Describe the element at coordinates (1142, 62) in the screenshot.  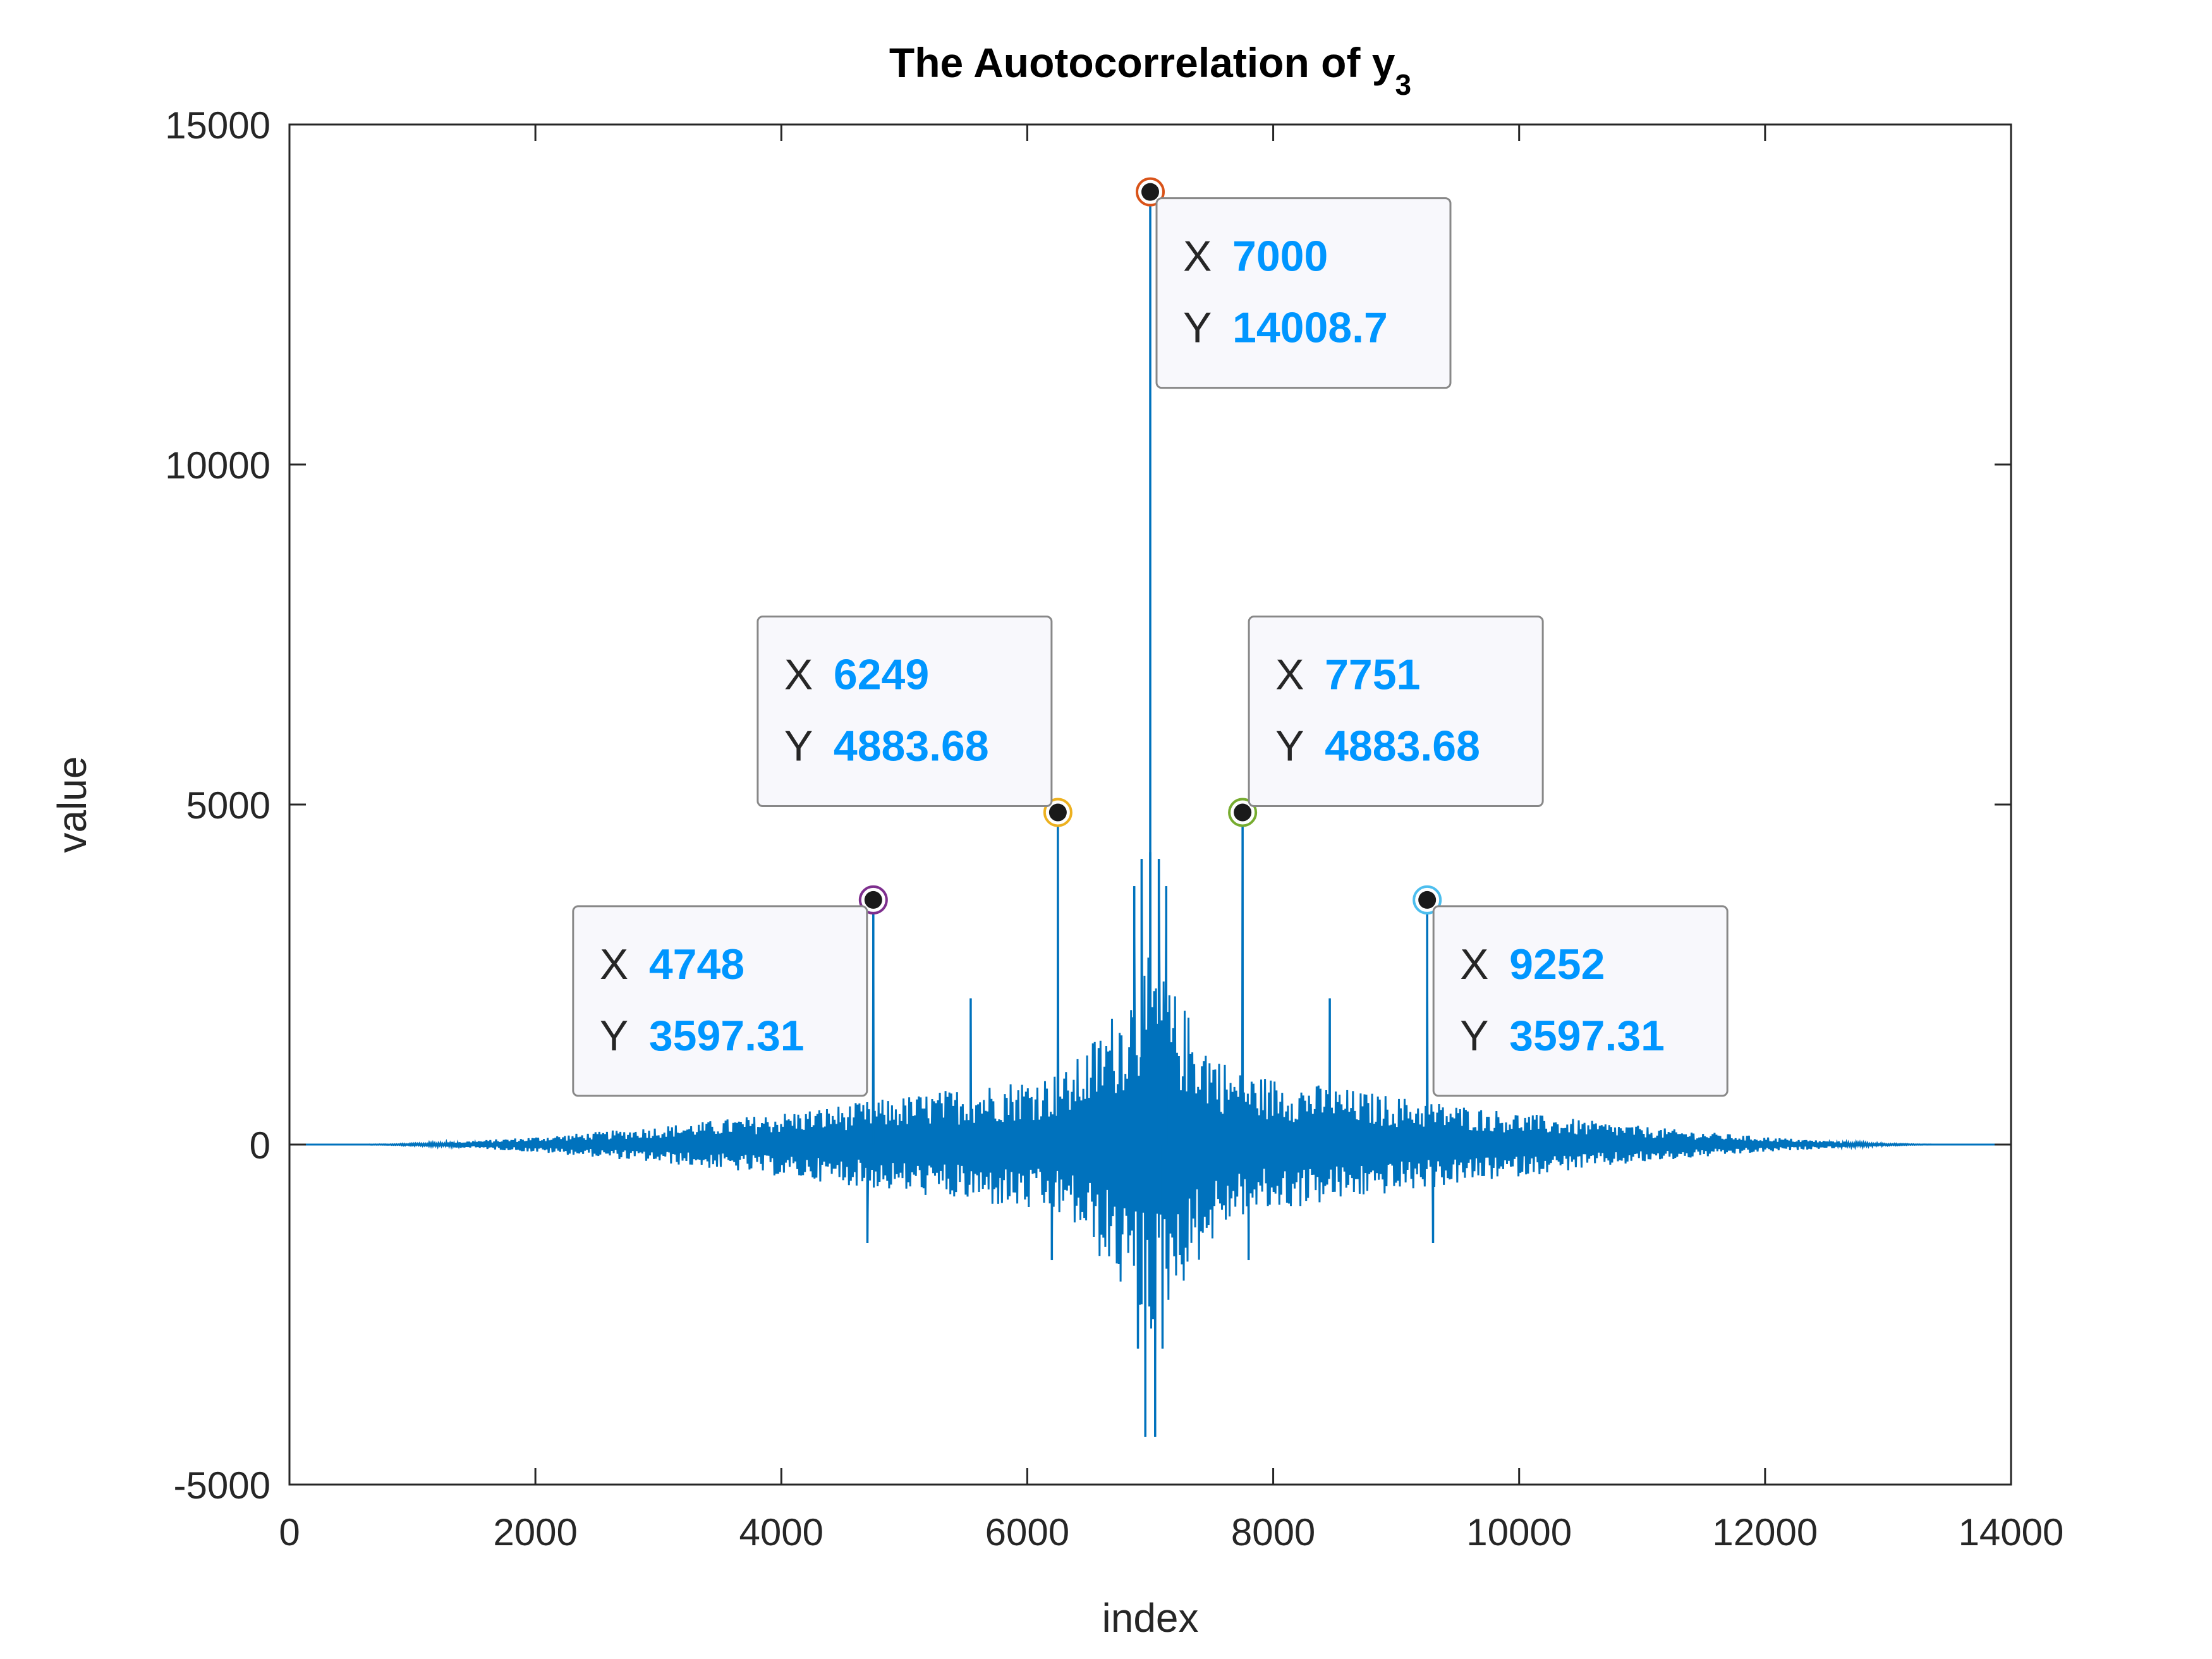
I see `chart-title-main: The Auotocorrelation of y` at that location.